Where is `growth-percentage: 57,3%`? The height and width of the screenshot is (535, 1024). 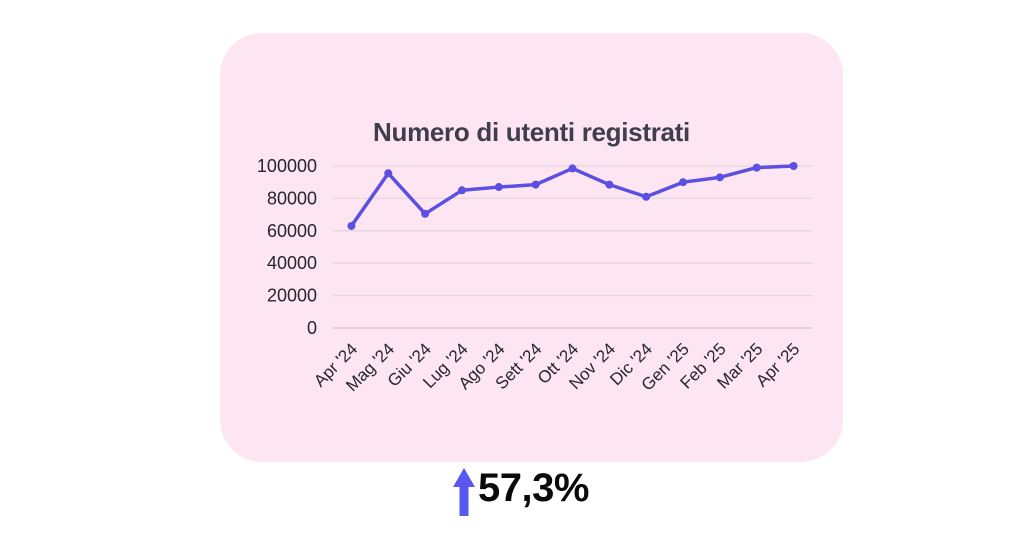
growth-percentage: 57,3% is located at coordinates (533, 488).